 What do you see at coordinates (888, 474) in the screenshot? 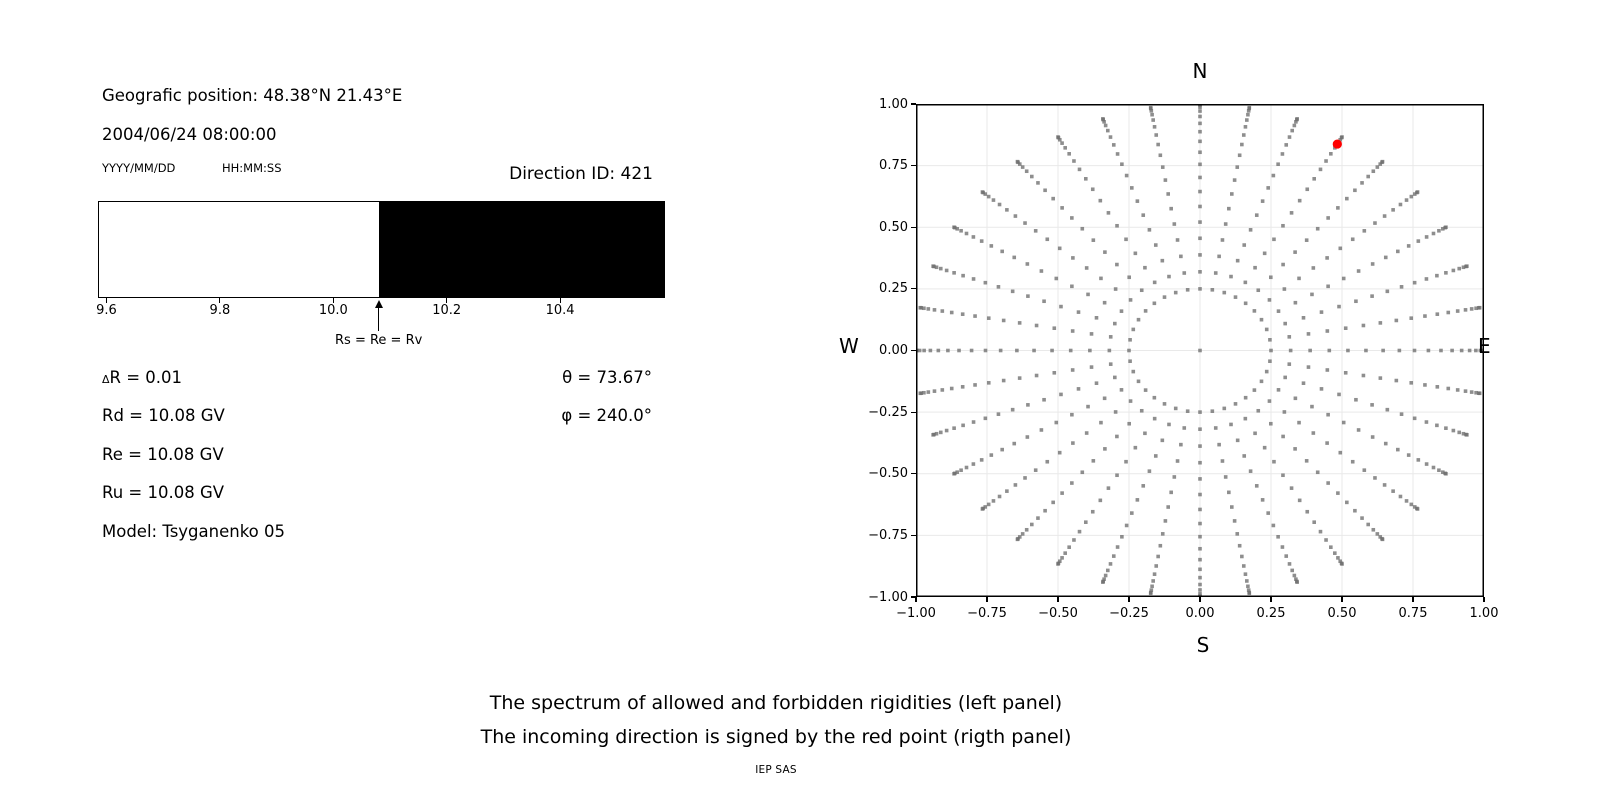
I see `y-axis-tick-label: −0.50` at bounding box center [888, 474].